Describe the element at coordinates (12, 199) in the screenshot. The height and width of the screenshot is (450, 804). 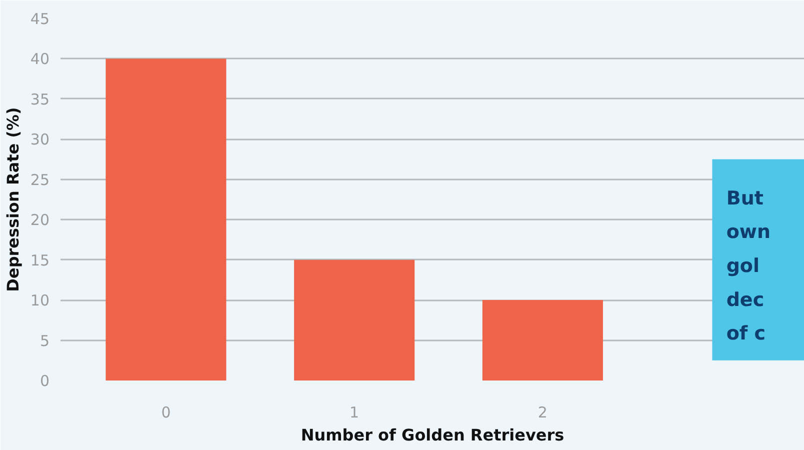
I see `y-axis-title: Depression Rate (%)` at that location.